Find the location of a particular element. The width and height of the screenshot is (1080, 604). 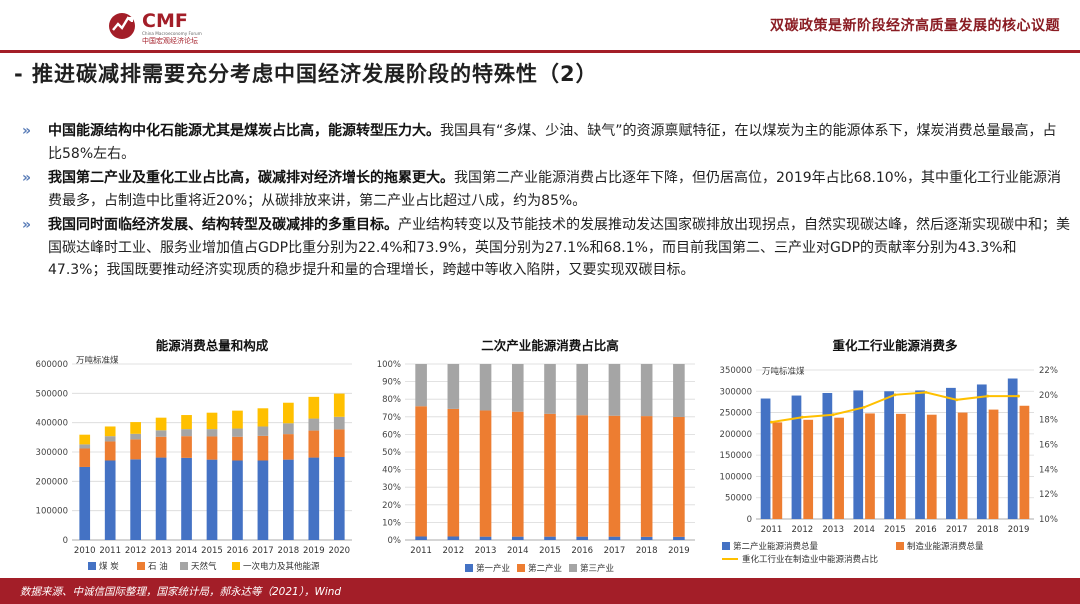

y-tick-label: 350000 is located at coordinates (736, 371).